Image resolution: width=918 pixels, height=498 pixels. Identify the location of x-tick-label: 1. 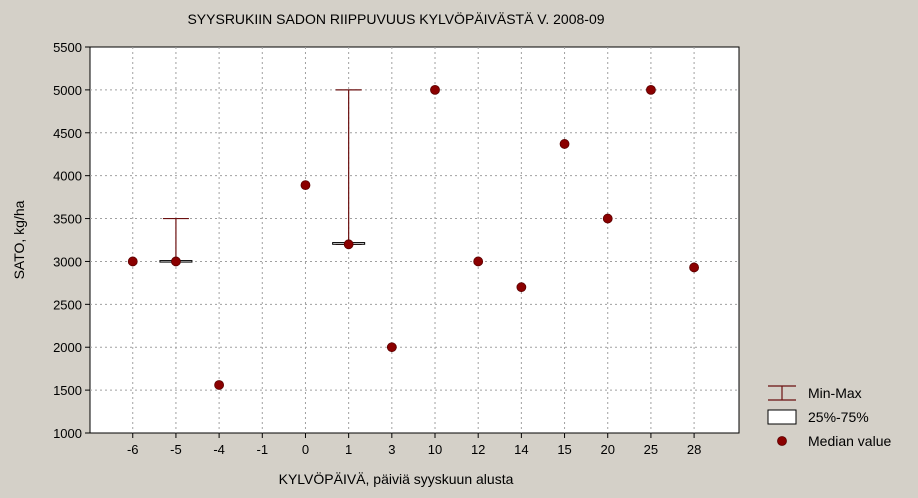
(348, 449).